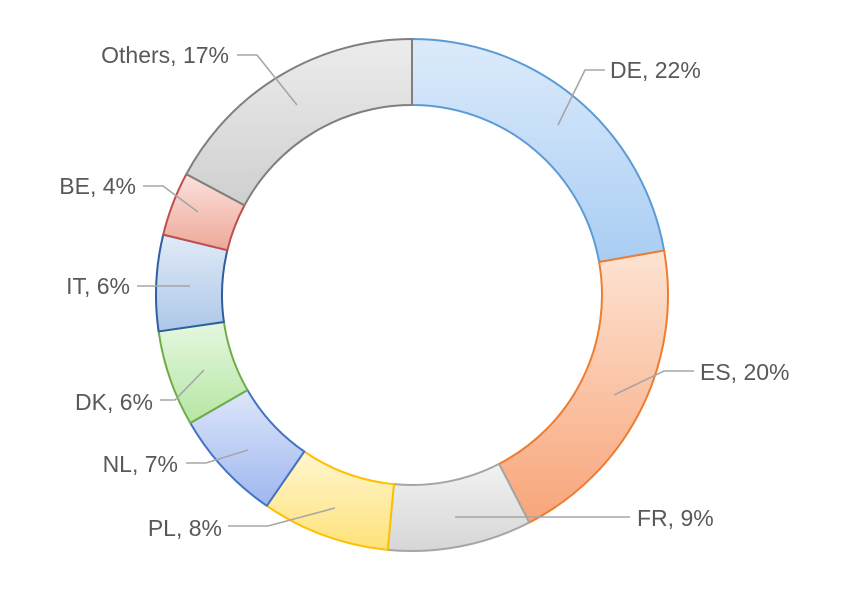 Image resolution: width=845 pixels, height=598 pixels. I want to click on leader-line-dk, so click(182, 385).